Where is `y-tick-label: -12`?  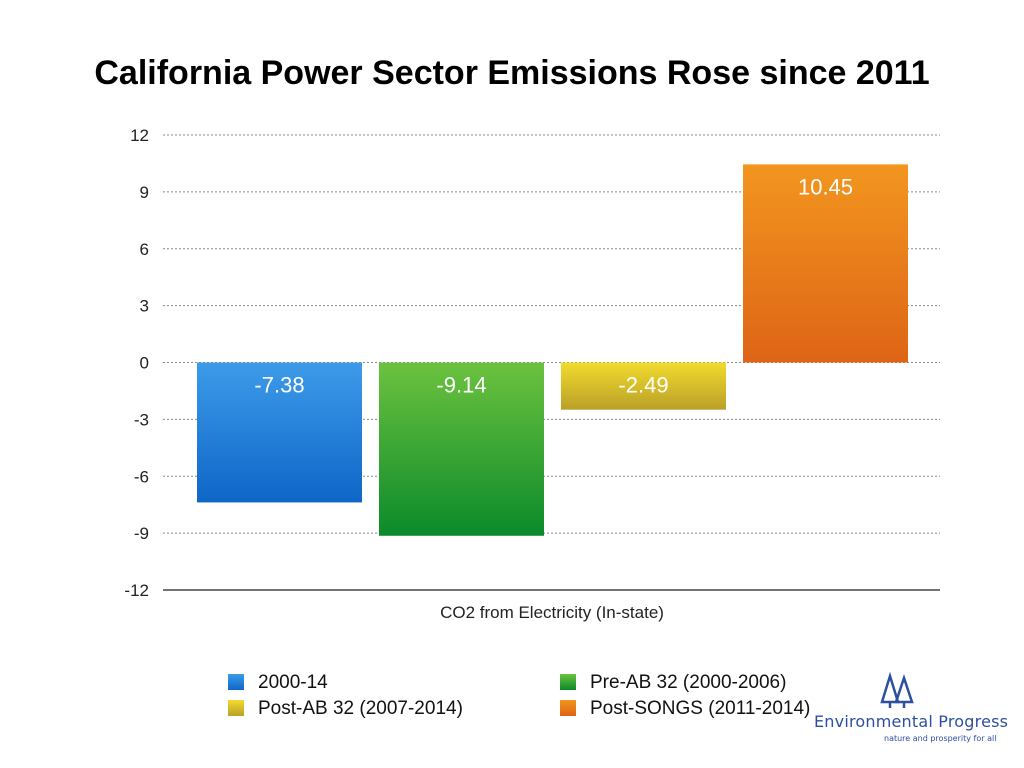 y-tick-label: -12 is located at coordinates (136, 590).